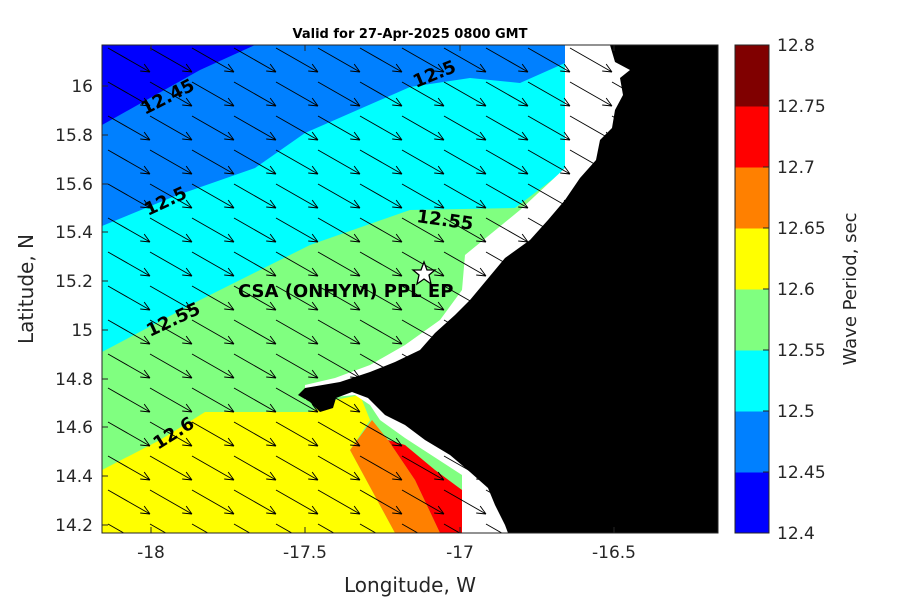 The height and width of the screenshot is (600, 900). I want to click on colorbar-swatch, so click(752, 320).